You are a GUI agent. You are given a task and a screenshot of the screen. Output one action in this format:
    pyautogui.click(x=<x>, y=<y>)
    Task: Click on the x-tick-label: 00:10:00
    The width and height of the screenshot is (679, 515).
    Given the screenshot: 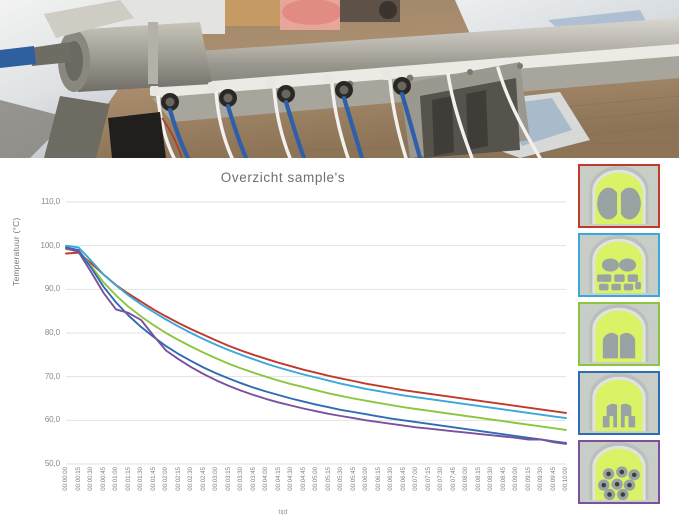 What is the action you would take?
    pyautogui.click(x=565, y=479)
    